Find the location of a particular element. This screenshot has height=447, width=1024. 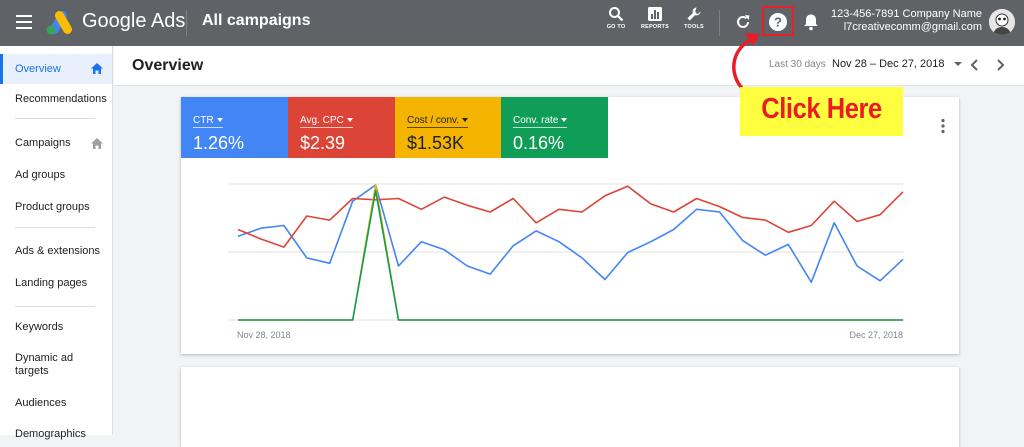

bell-icon is located at coordinates (811, 22).